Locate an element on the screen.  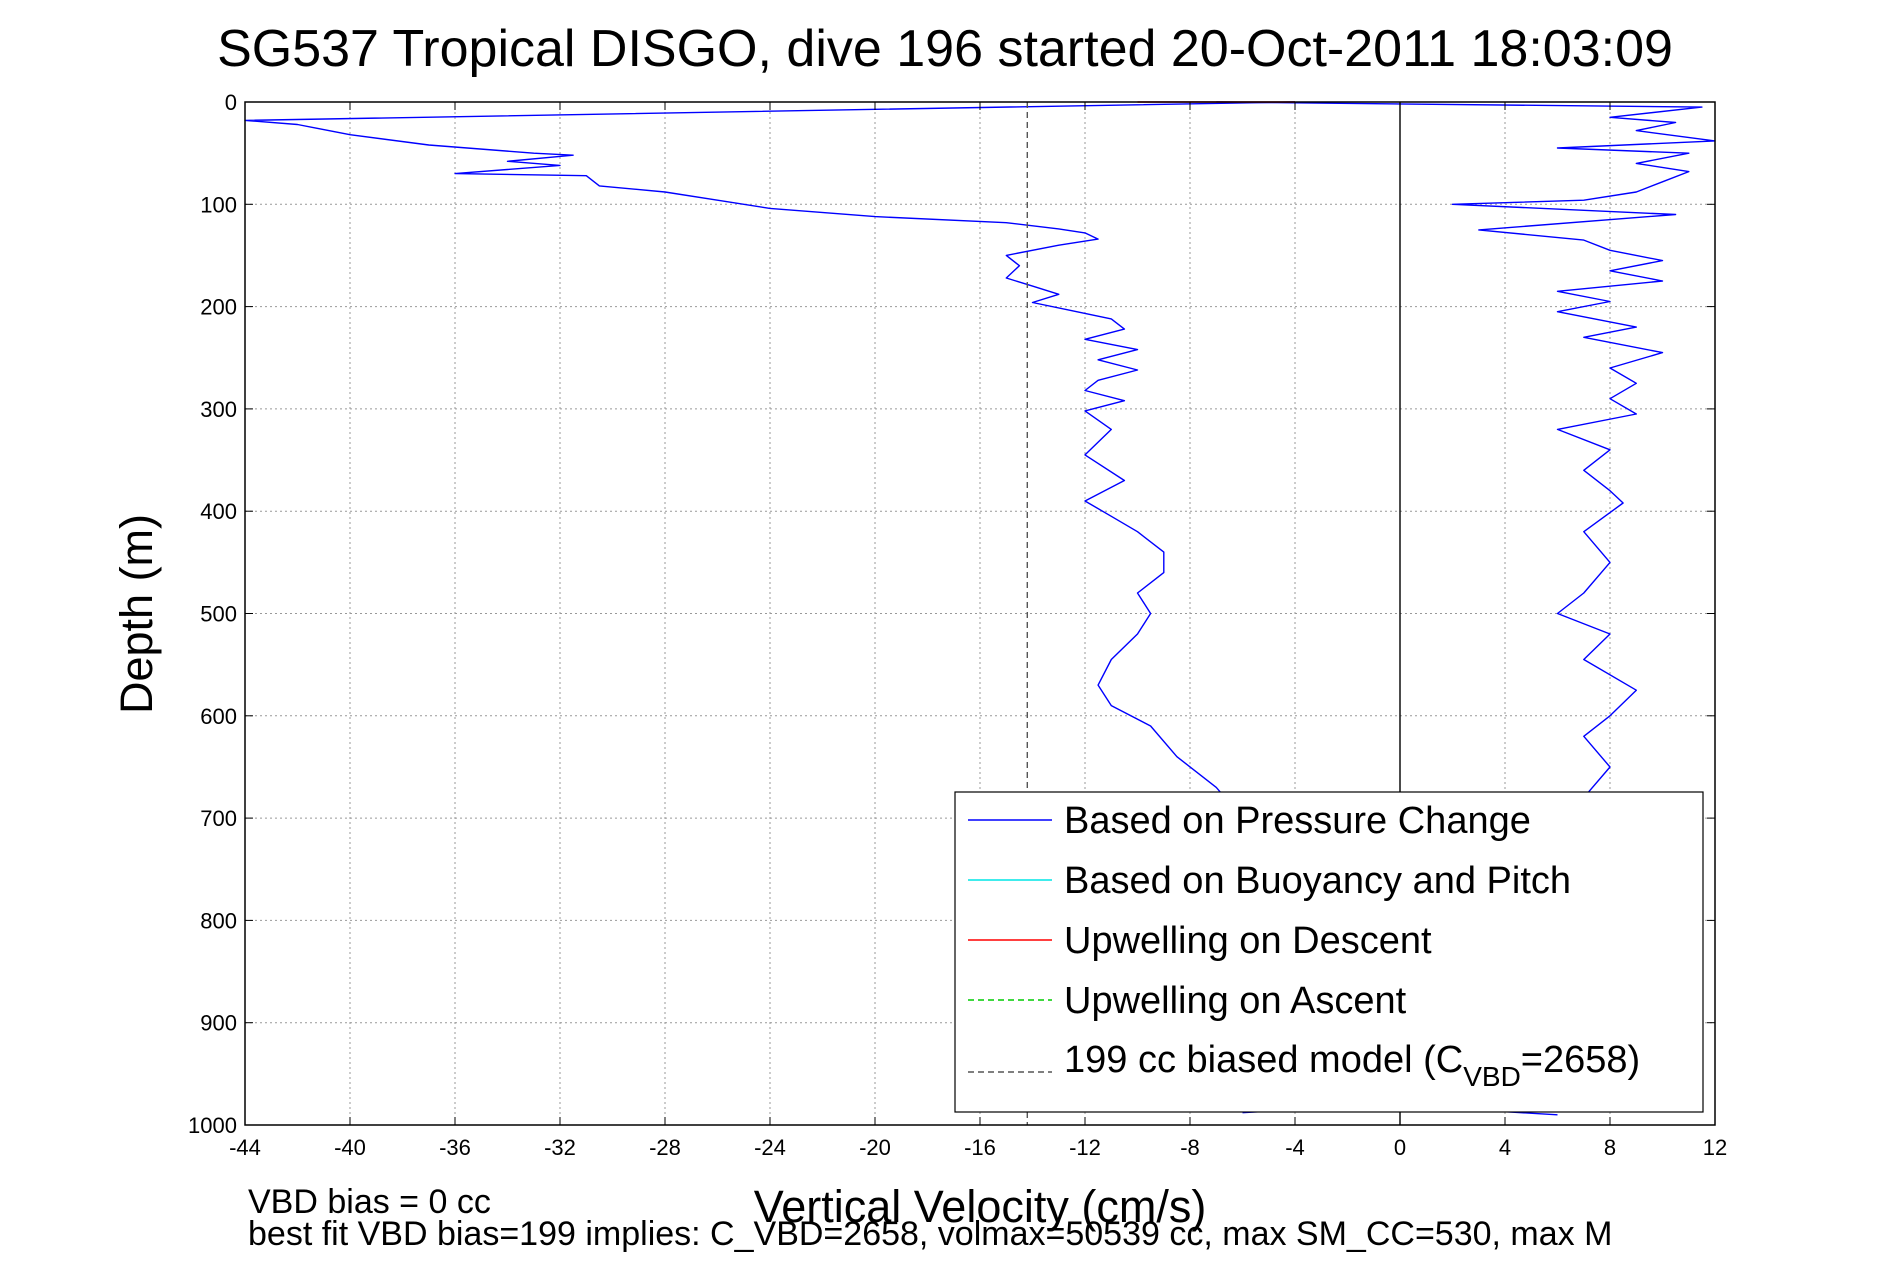
legend-label-model: 199 cc biased model (CVBD=2658) is located at coordinates (1352, 1065).